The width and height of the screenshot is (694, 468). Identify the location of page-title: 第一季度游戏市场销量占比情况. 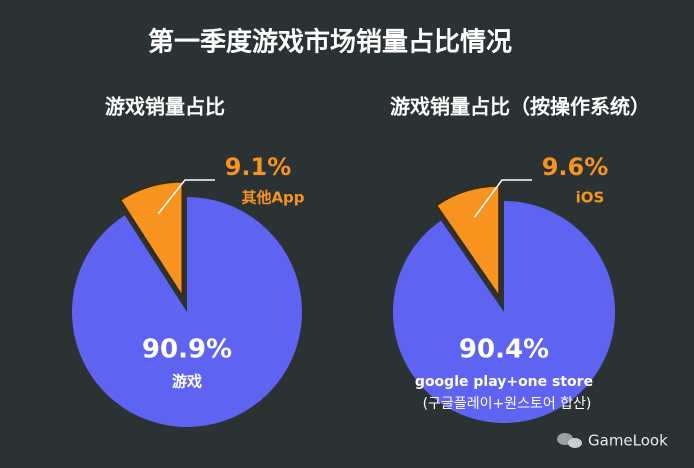
(330, 42).